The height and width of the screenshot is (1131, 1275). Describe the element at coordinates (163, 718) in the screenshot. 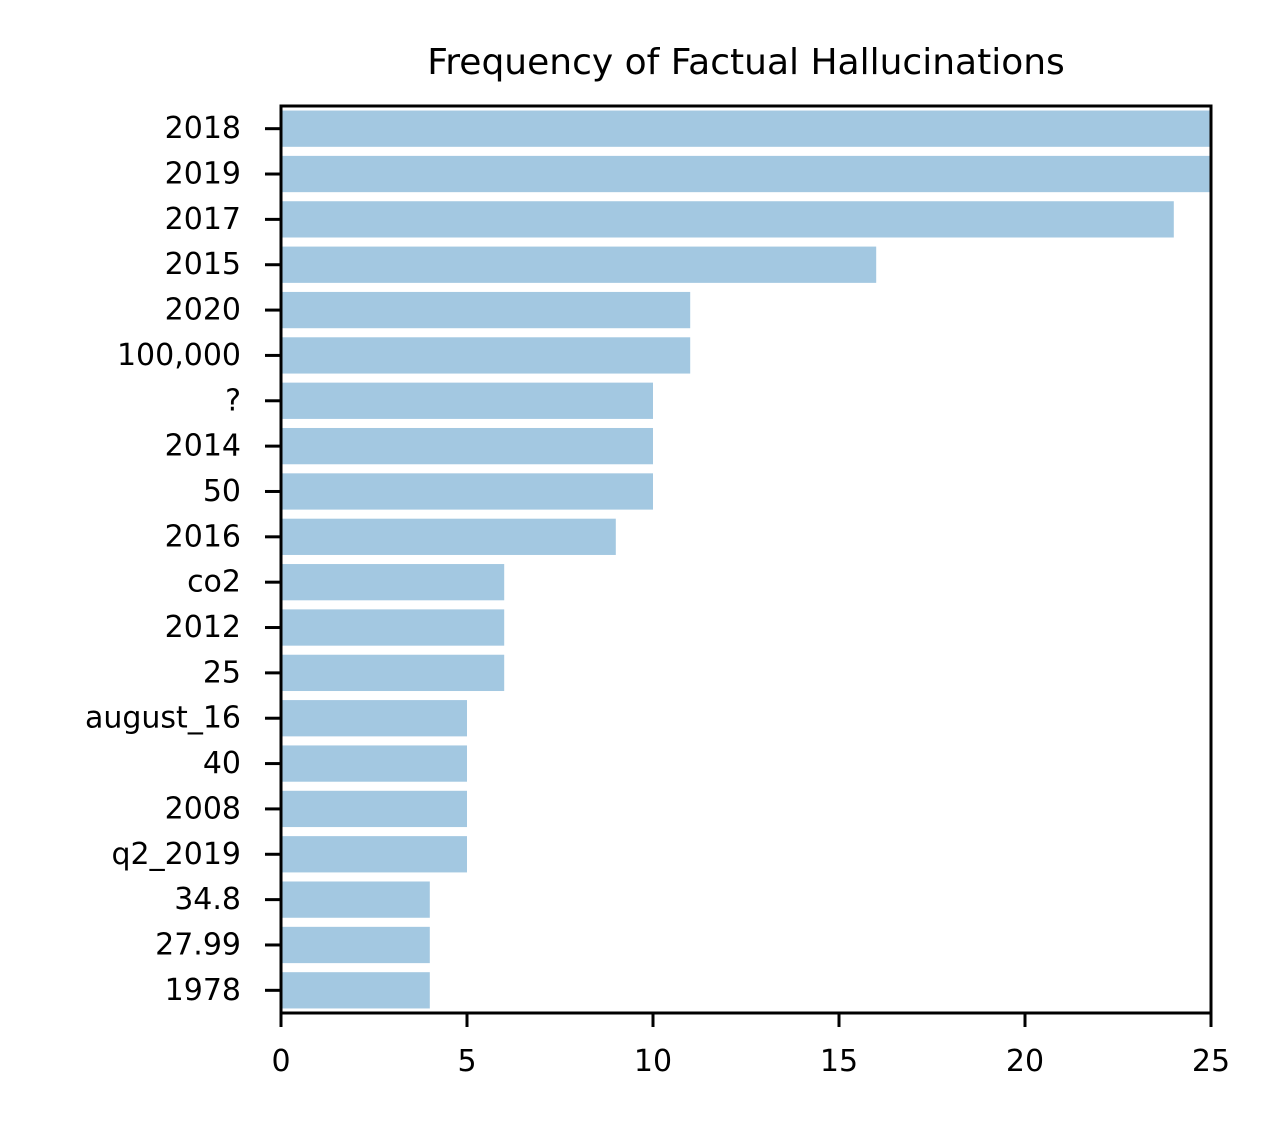

I see `y-tick-label: august_16` at that location.